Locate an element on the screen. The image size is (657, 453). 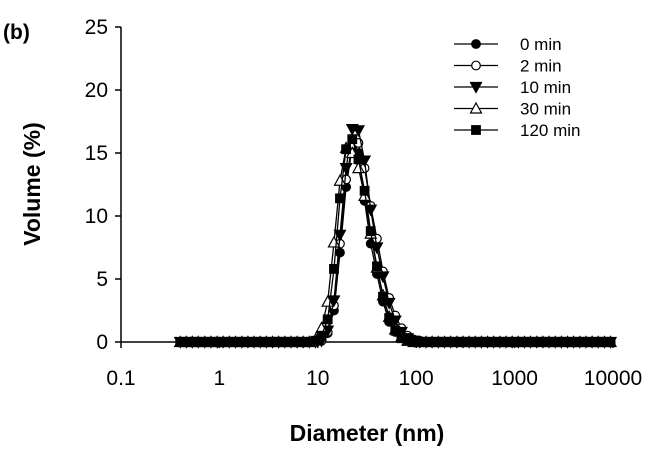
x-ticks: 0.1 1 10 100 1000 10000 is located at coordinates (374, 366).